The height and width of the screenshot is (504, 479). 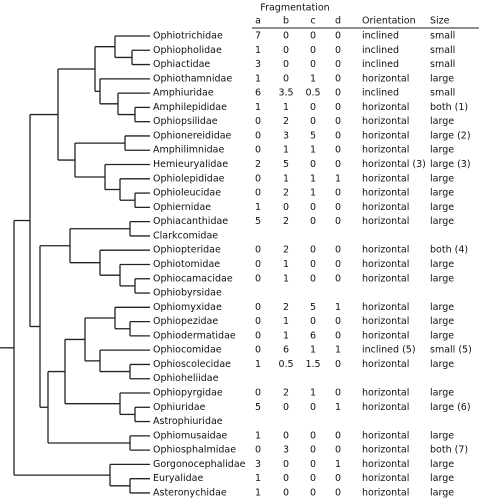 I want to click on column-header: c, so click(x=312, y=21).